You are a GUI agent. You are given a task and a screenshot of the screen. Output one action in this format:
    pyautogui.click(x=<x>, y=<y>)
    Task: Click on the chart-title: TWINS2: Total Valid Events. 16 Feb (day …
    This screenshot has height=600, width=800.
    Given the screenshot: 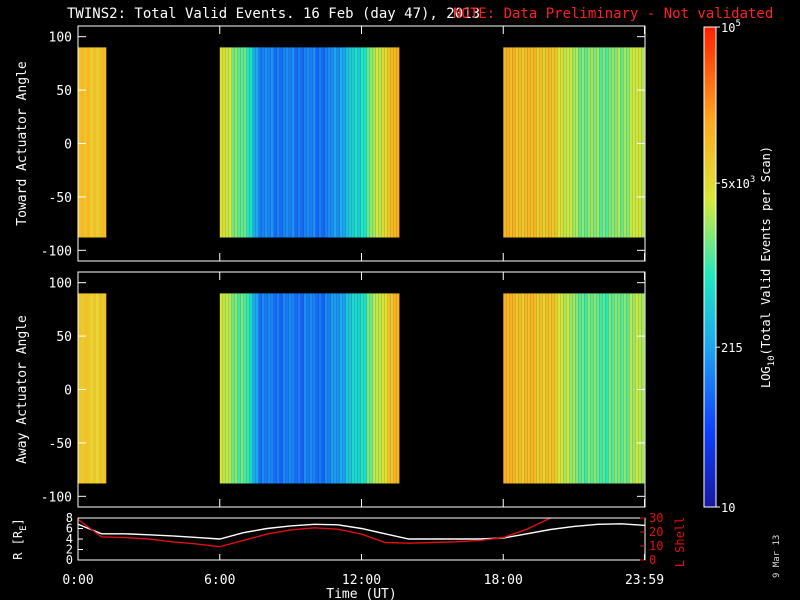 What is the action you would take?
    pyautogui.click(x=274, y=14)
    